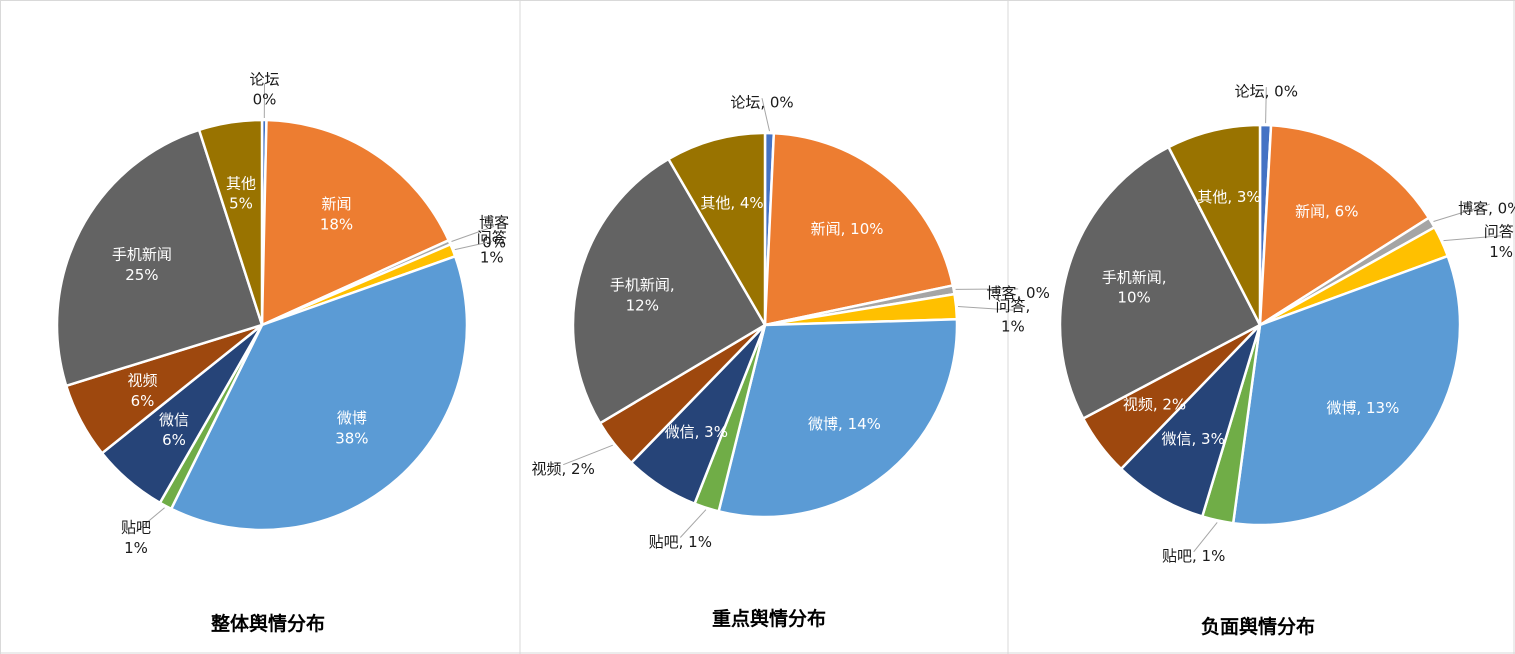 This screenshot has width=1515, height=654. I want to click on slice-name: 其他, so click(241, 183).